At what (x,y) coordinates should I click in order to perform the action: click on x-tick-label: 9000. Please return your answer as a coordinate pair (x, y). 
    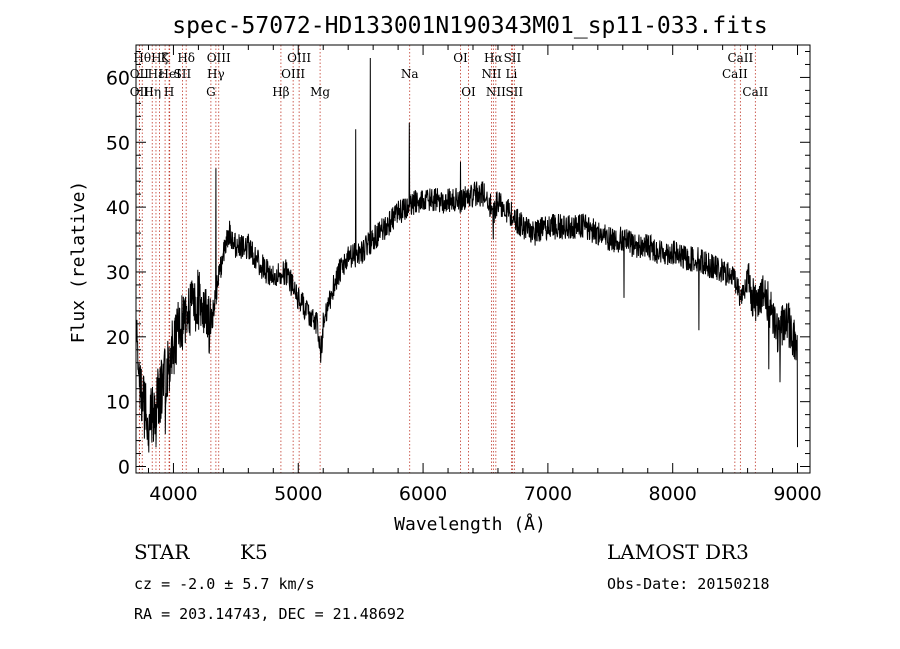
    Looking at the image, I should click on (797, 494).